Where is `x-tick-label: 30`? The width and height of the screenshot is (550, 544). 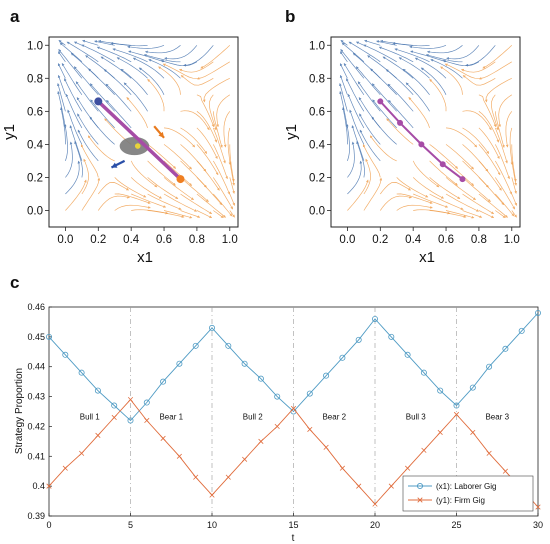 x-tick-label: 30 is located at coordinates (538, 525).